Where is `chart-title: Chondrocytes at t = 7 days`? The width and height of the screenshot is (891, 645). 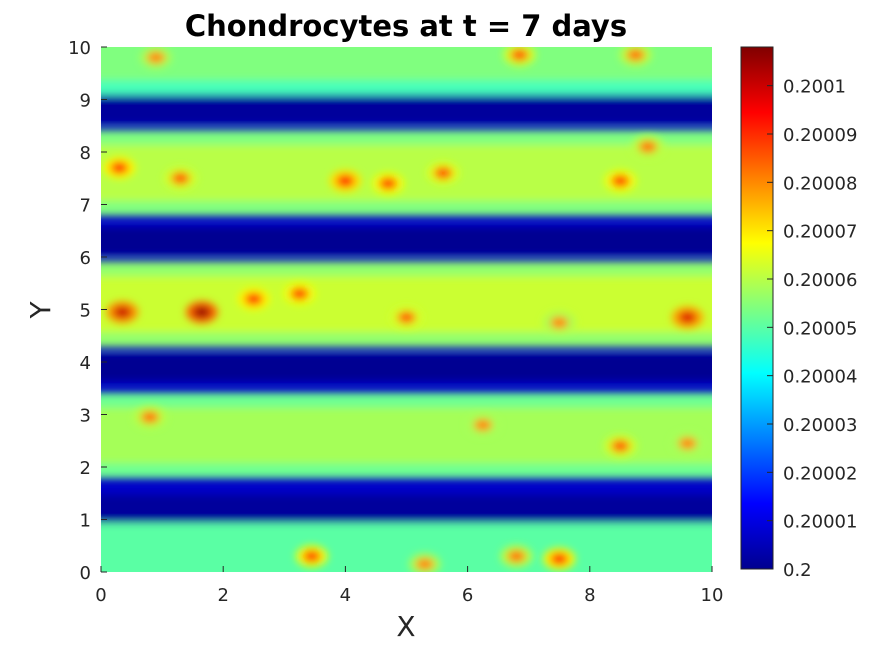 chart-title: Chondrocytes at t = 7 days is located at coordinates (406, 26).